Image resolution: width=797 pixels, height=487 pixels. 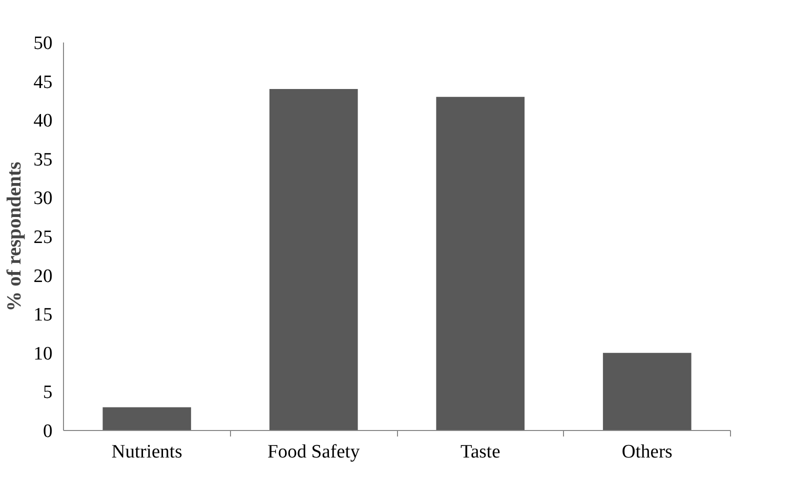 What do you see at coordinates (47, 393) in the screenshot?
I see `y-tick-label: 5` at bounding box center [47, 393].